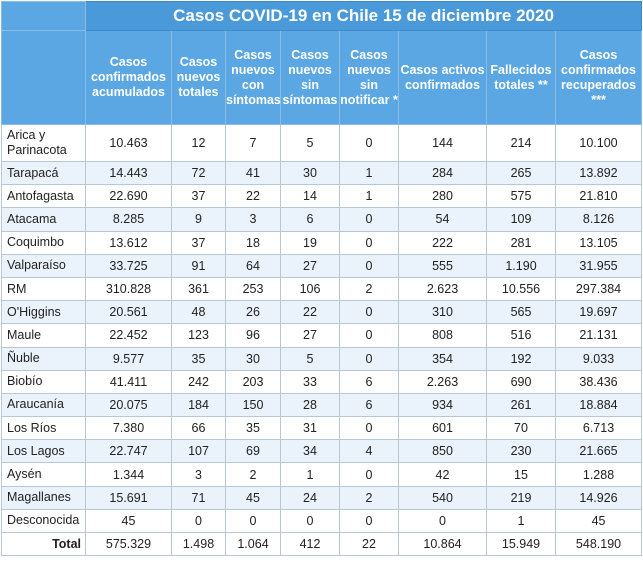 The height and width of the screenshot is (573, 643). I want to click on region-name: Magallanes, so click(43, 497).